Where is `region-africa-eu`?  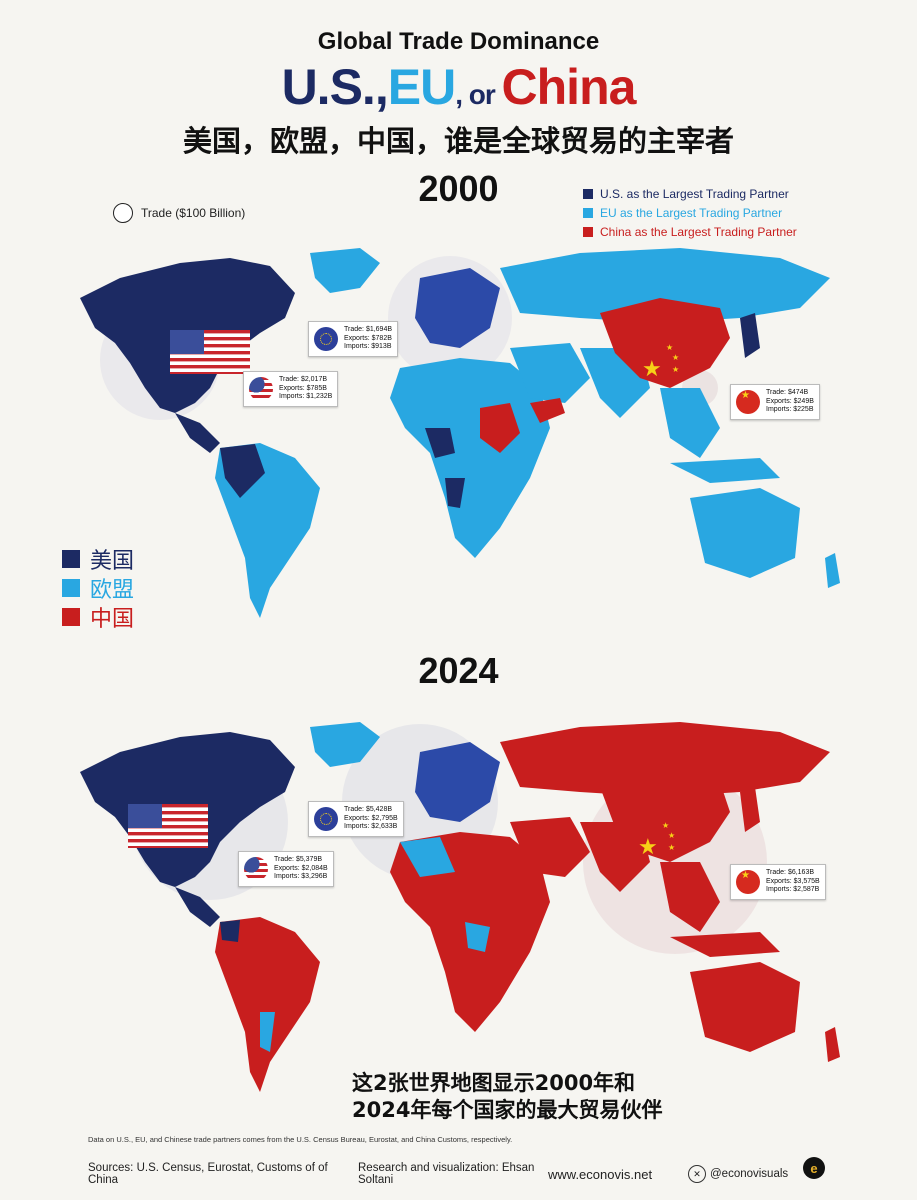 region-africa-eu is located at coordinates (427, 857).